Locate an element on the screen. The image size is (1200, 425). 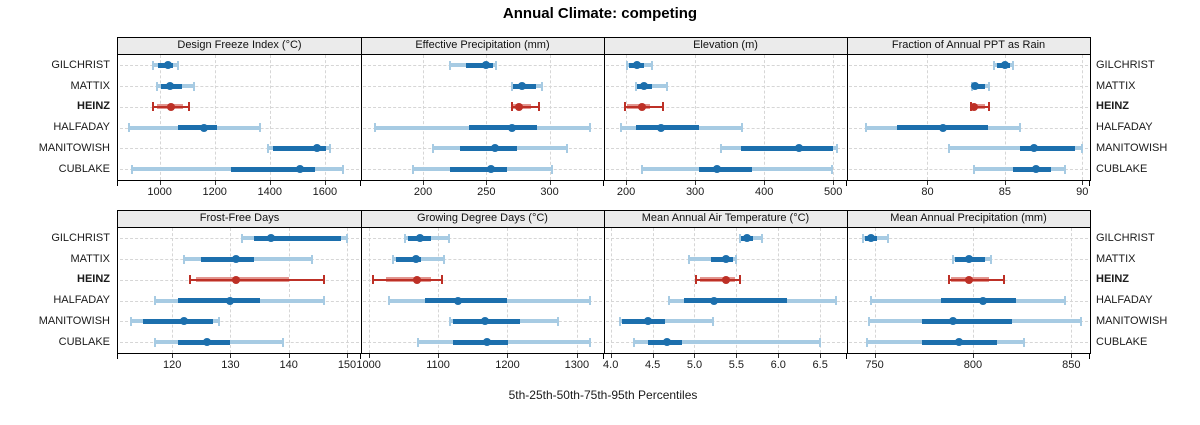
axis-tick-label: 150 is located at coordinates (347, 364).